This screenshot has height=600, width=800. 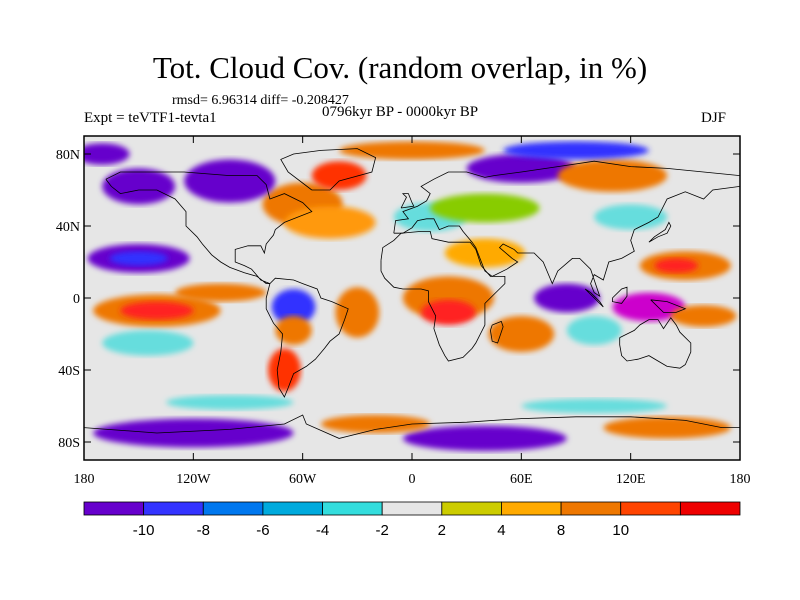 I want to click on lon-tick-label: 120W, so click(x=193, y=479).